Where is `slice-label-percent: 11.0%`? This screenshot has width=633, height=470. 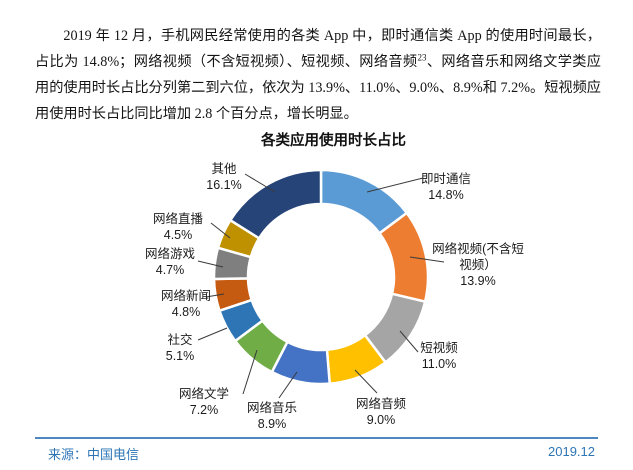
slice-label-percent: 11.0% is located at coordinates (439, 364).